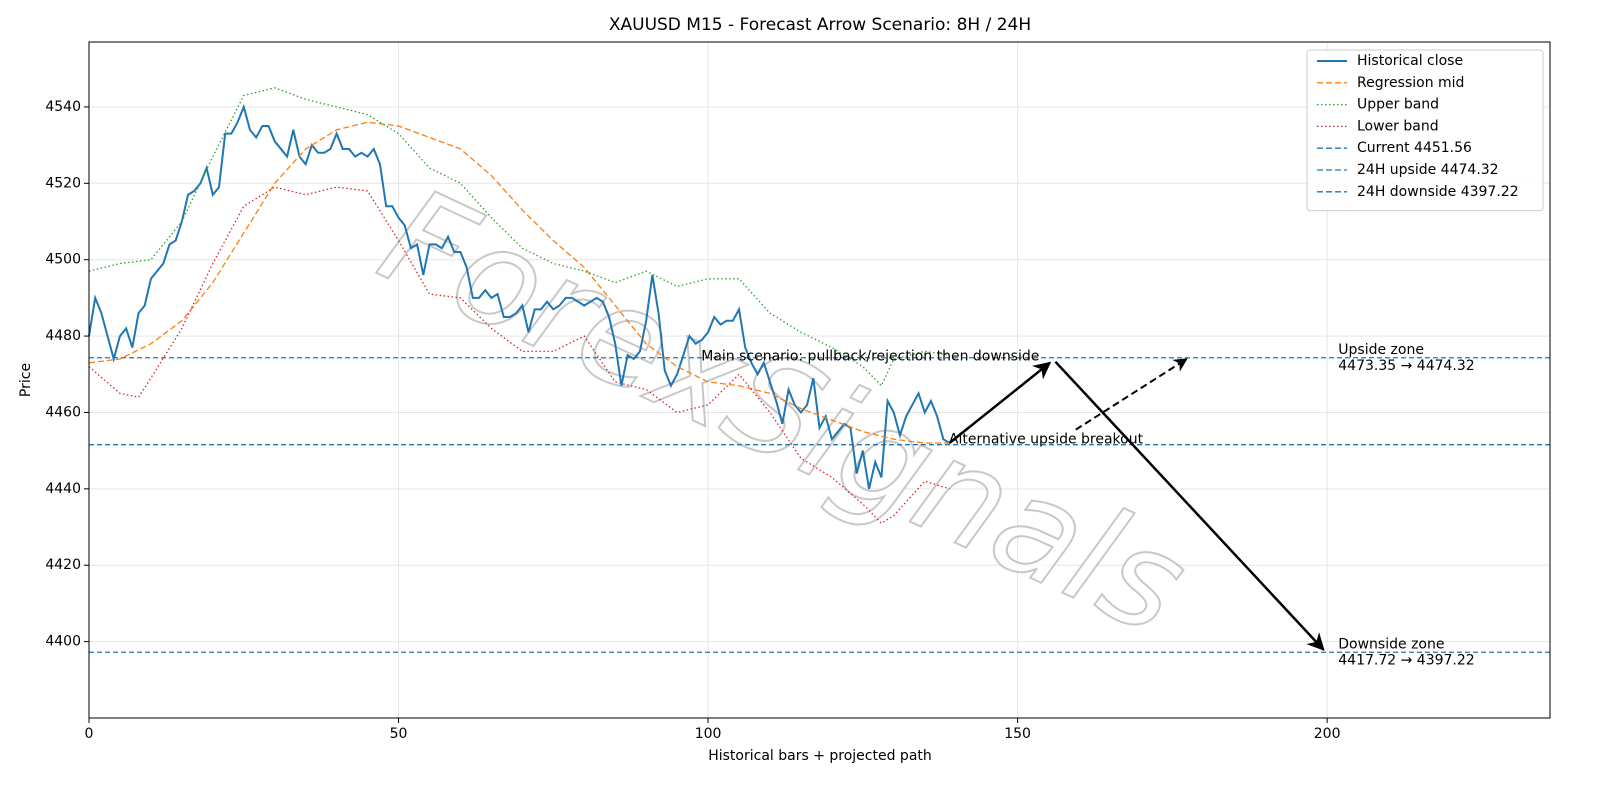 This screenshot has width=1600, height=800. What do you see at coordinates (1410, 61) in the screenshot?
I see `legend-label: Historical close` at bounding box center [1410, 61].